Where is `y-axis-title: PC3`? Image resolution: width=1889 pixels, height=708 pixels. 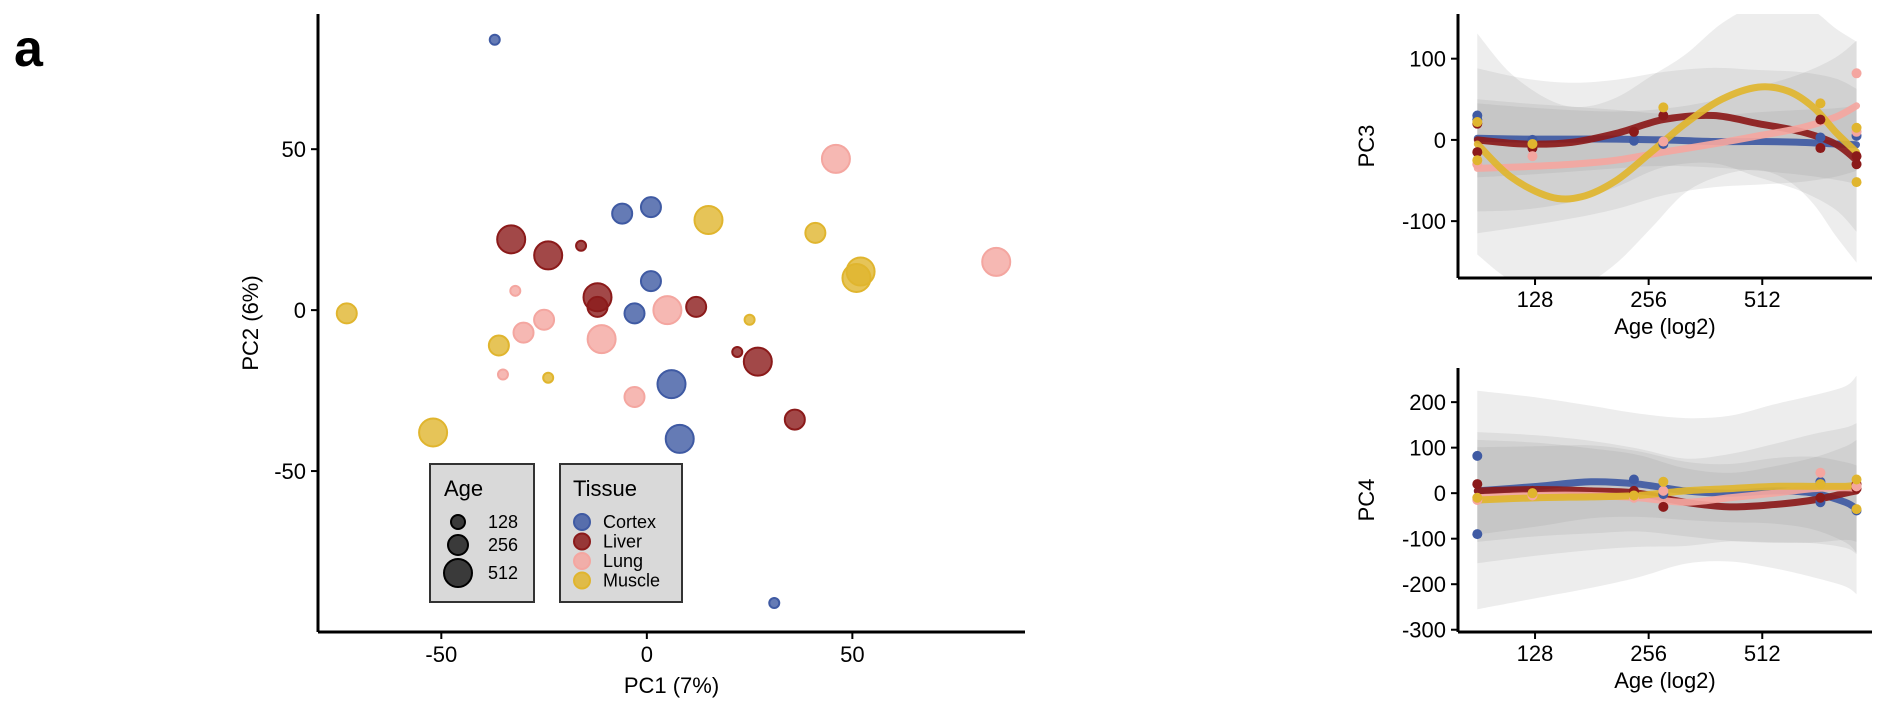 y-axis-title: PC3 is located at coordinates (1366, 146).